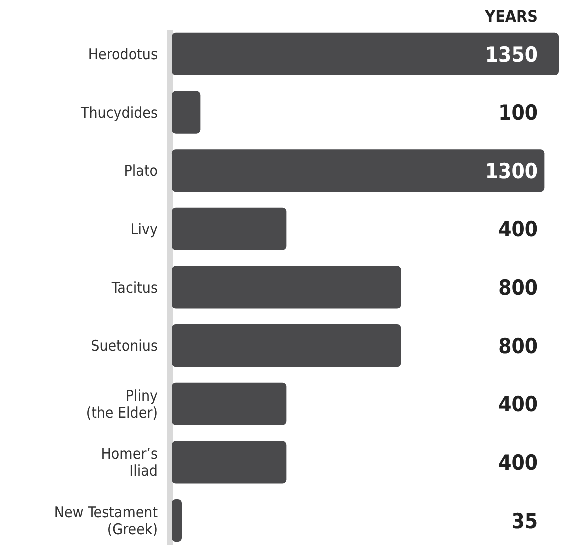  I want to click on data-label: 1350, so click(511, 54).